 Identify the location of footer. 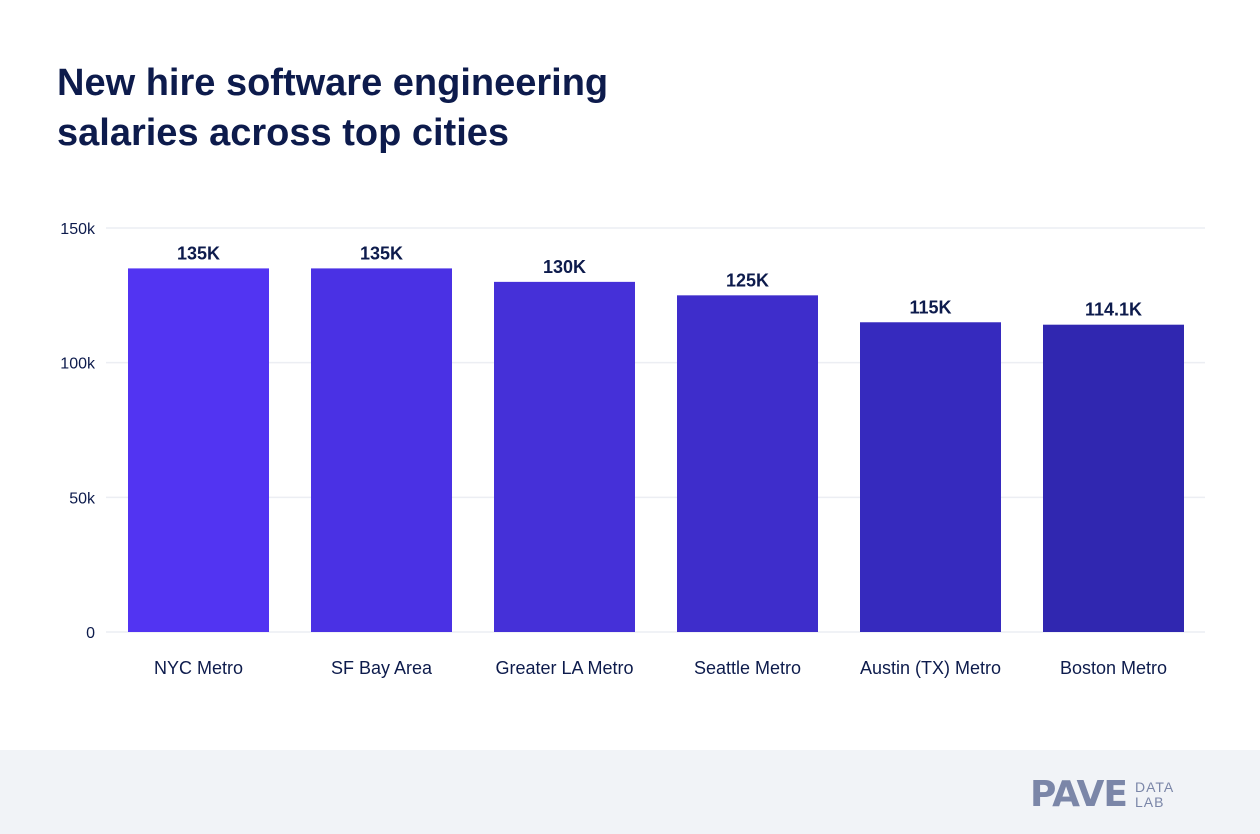
(630, 792).